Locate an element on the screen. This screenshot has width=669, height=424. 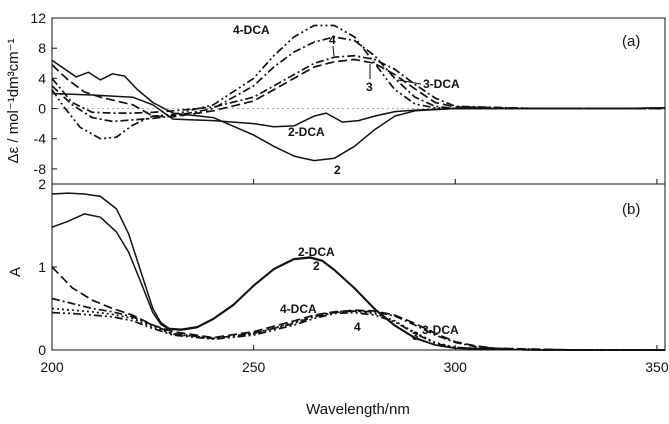
series-line-a-3-dca is located at coordinates (358, 84).